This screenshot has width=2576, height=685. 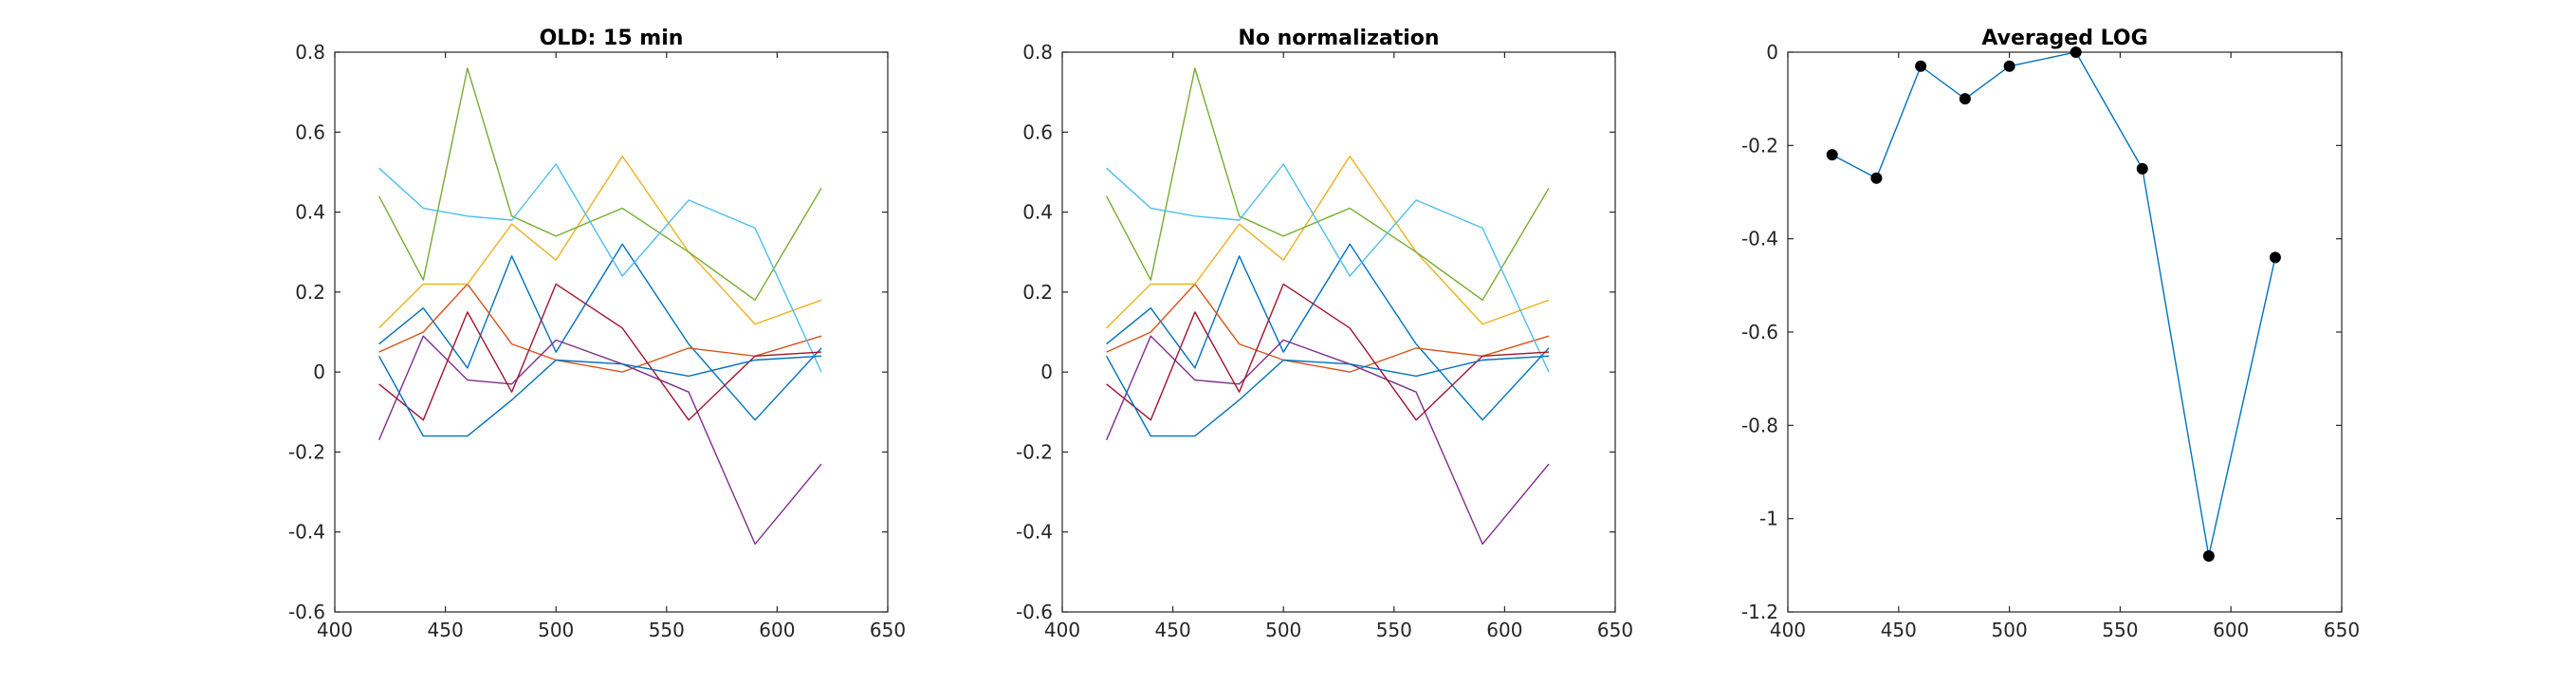 I want to click on axes-title: Averaged LOG, so click(x=2064, y=38).